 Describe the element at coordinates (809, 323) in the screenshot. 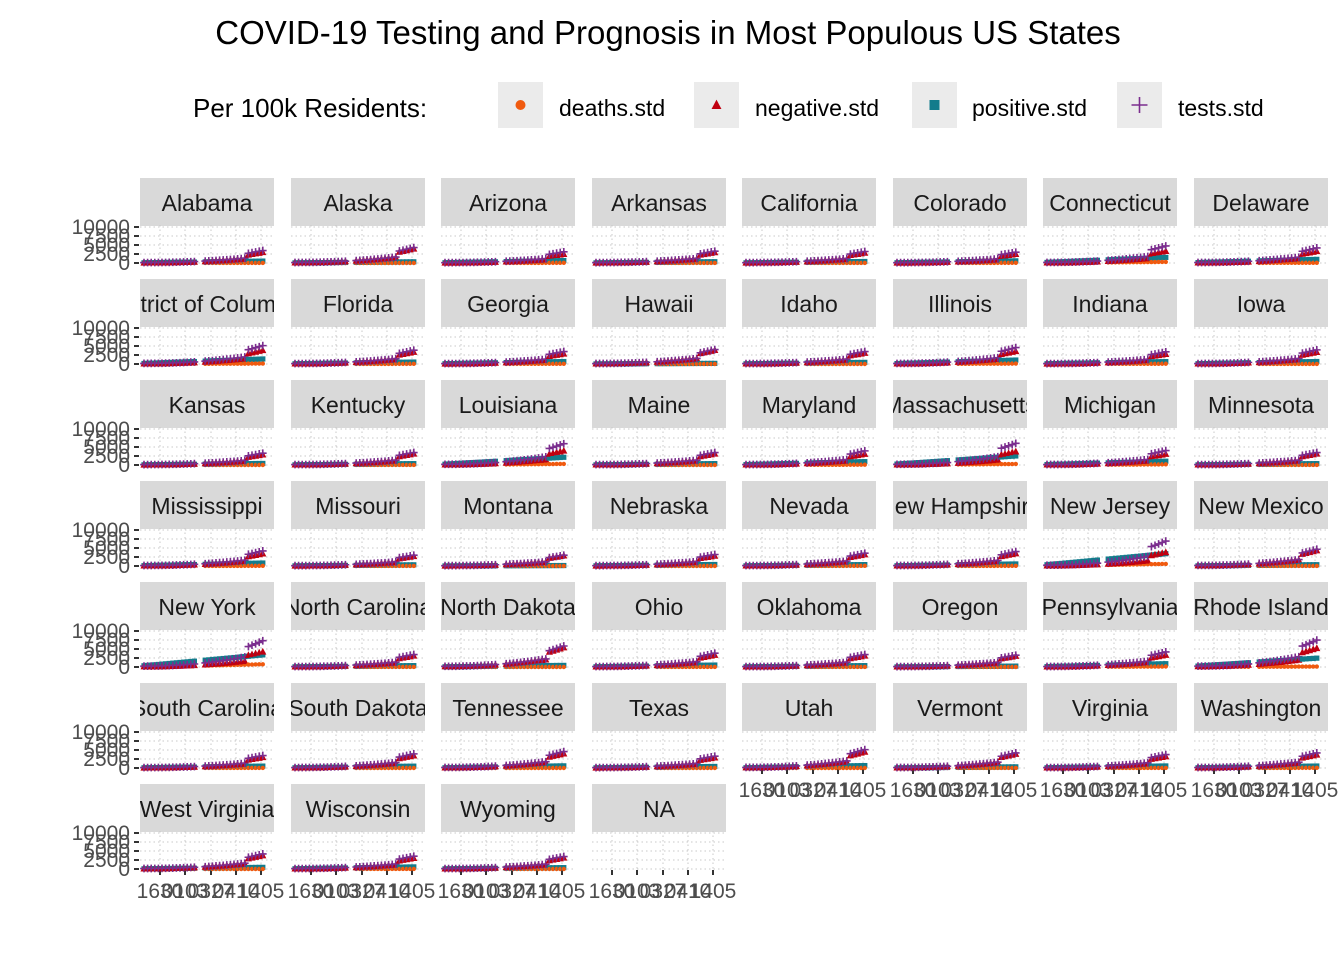

I see `facet-idaho: Idaho` at that location.